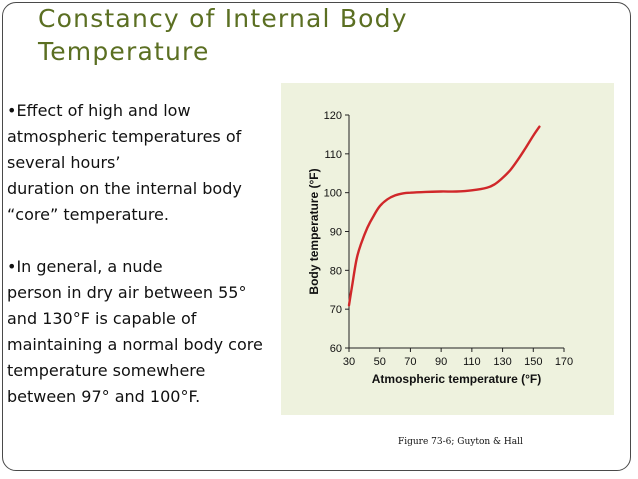  I want to click on title-line-2: Temperature, so click(124, 51).